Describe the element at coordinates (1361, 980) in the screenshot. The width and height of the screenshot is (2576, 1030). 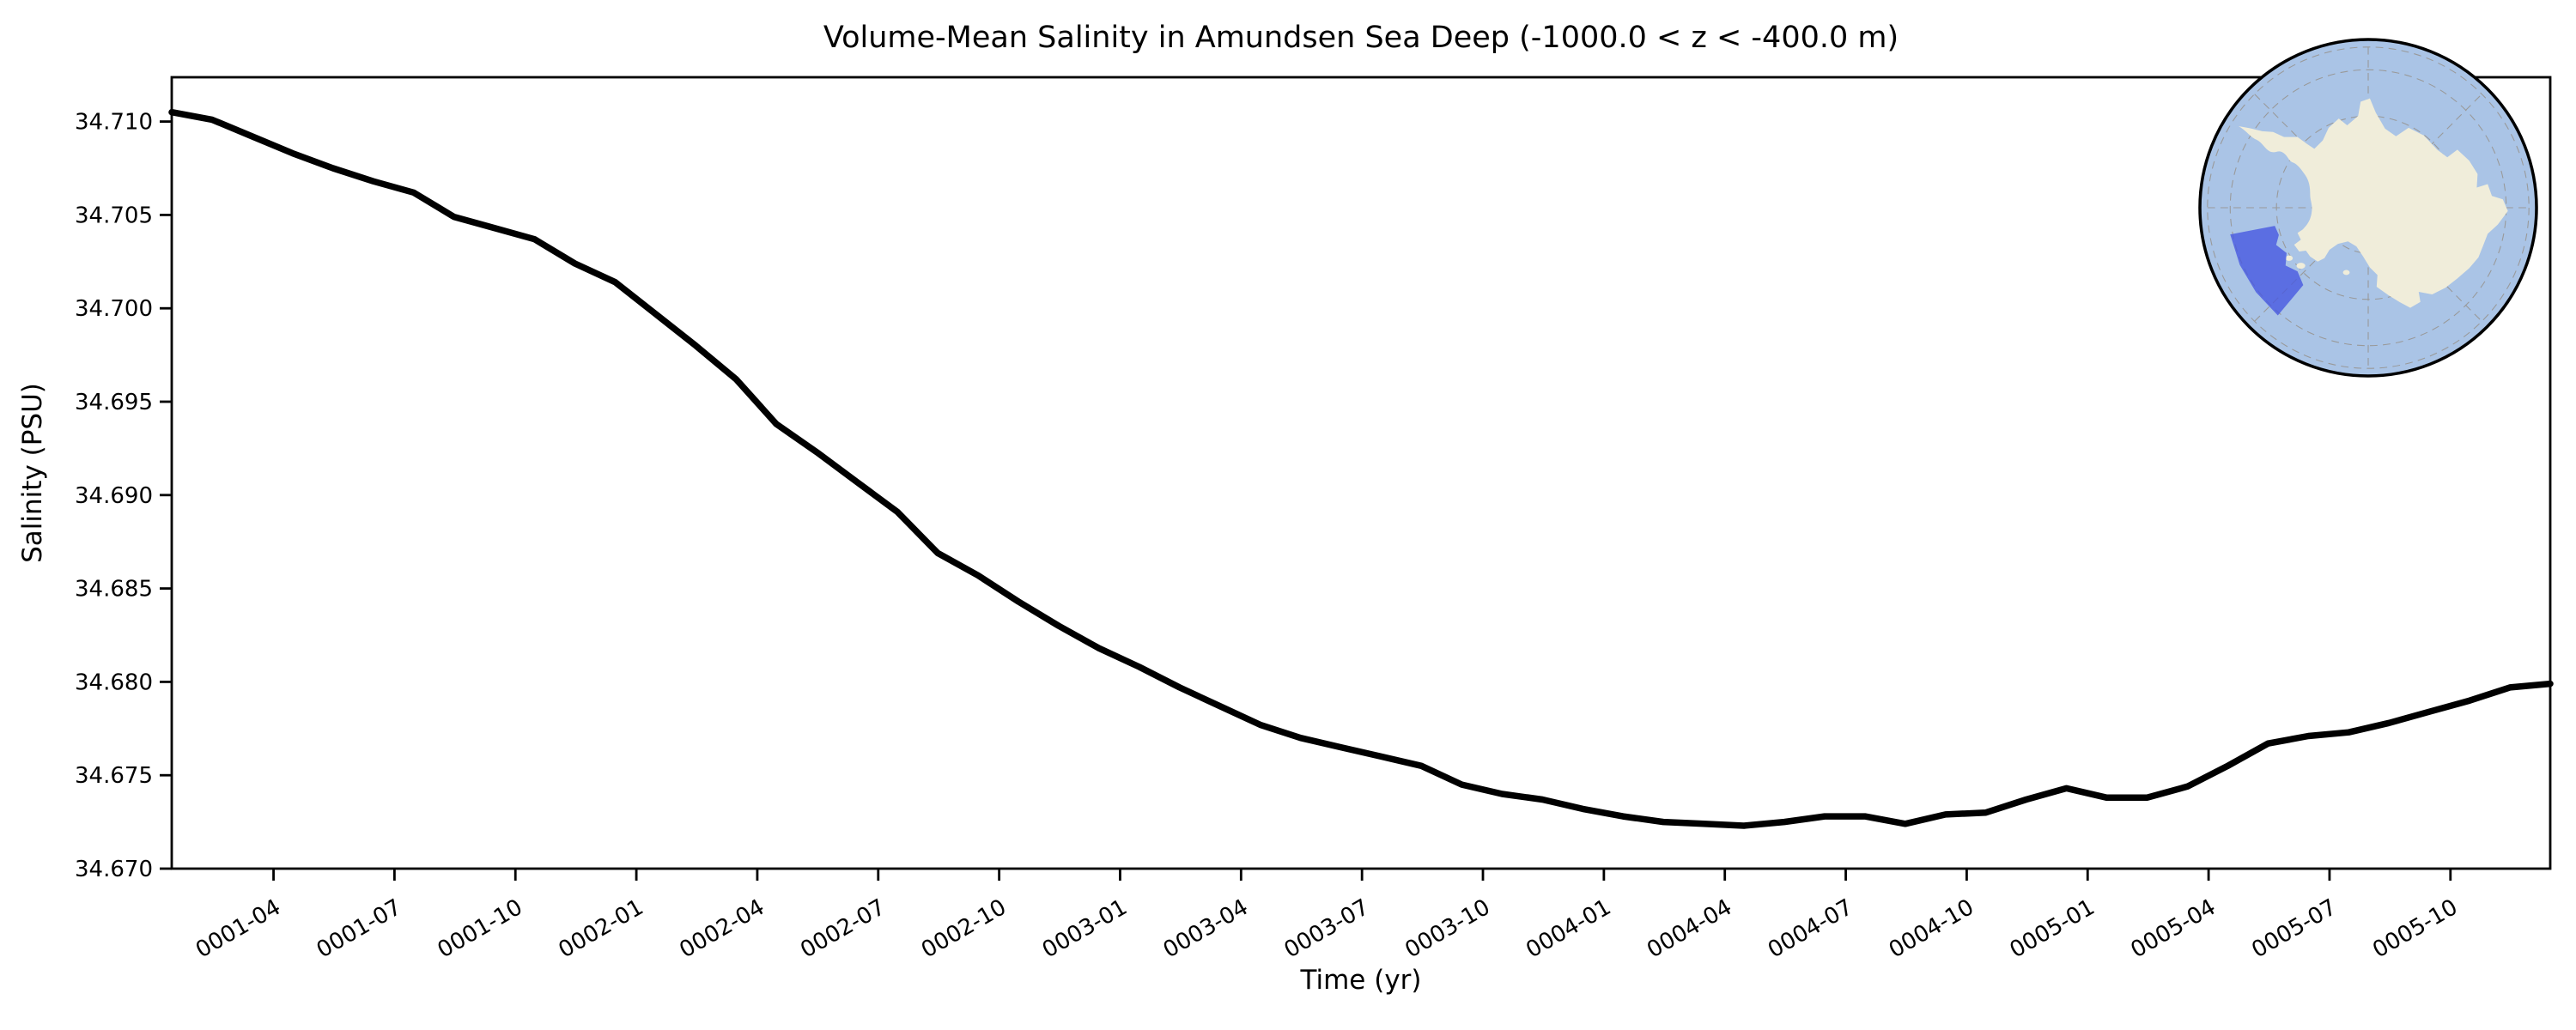
I see `x-axis-label: Time (yr)` at that location.